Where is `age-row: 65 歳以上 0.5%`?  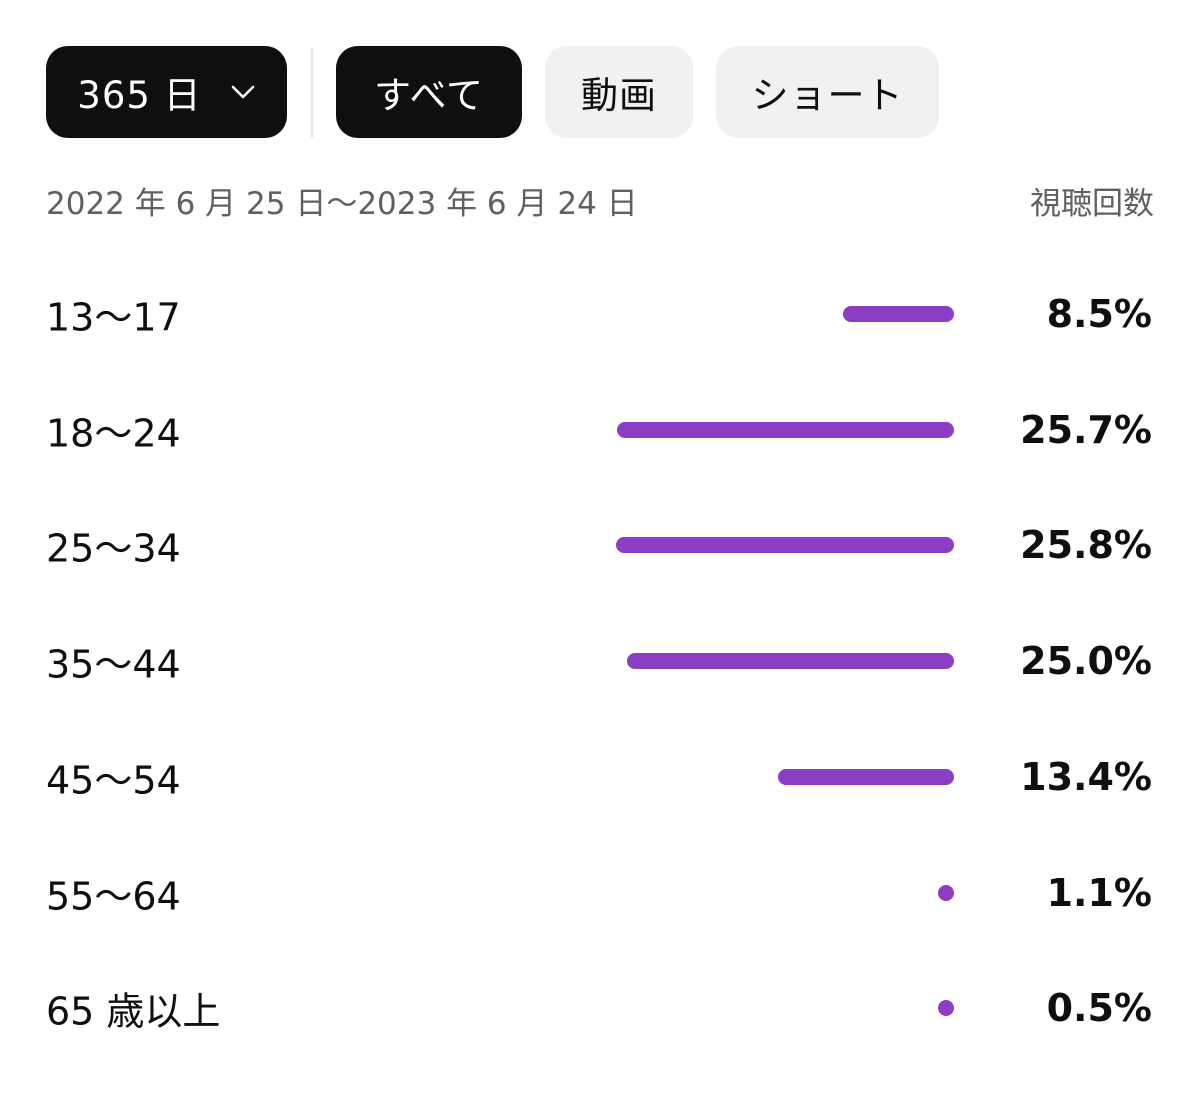
age-row: 65 歳以上 0.5% is located at coordinates (600, 1008).